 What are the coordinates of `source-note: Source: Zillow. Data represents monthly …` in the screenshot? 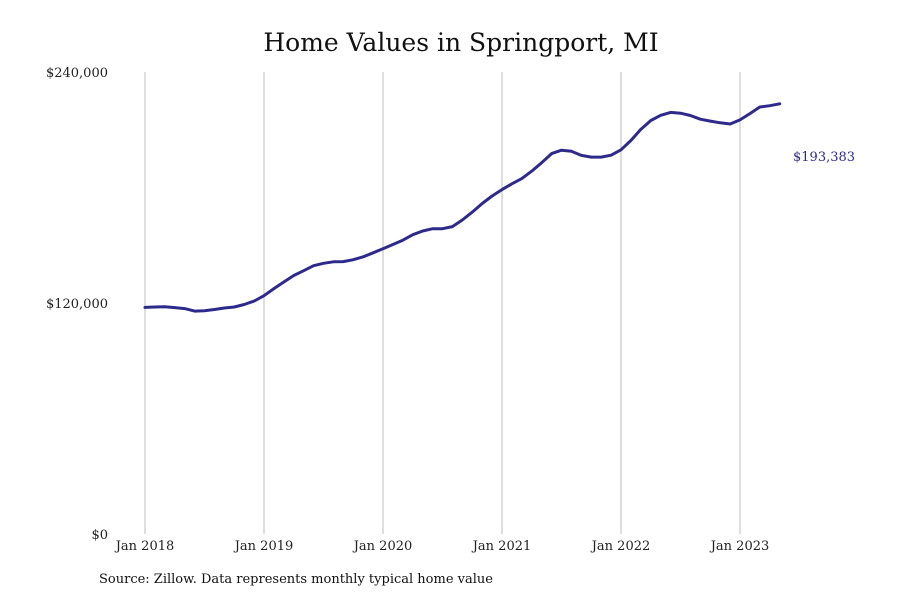 It's located at (296, 579).